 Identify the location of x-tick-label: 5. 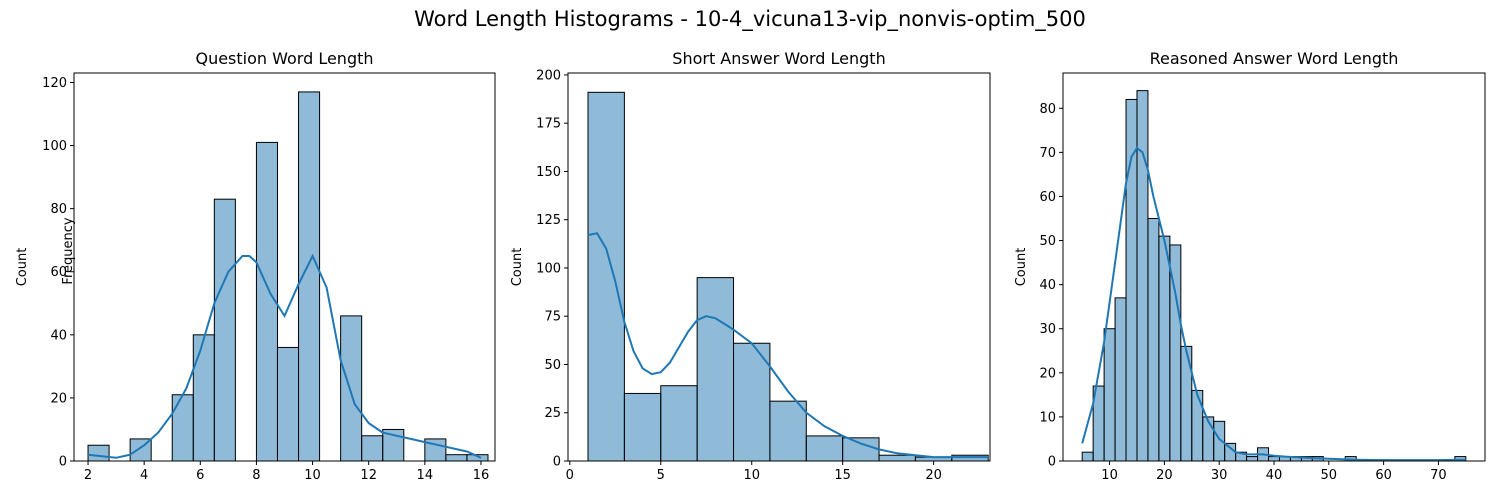
(661, 475).